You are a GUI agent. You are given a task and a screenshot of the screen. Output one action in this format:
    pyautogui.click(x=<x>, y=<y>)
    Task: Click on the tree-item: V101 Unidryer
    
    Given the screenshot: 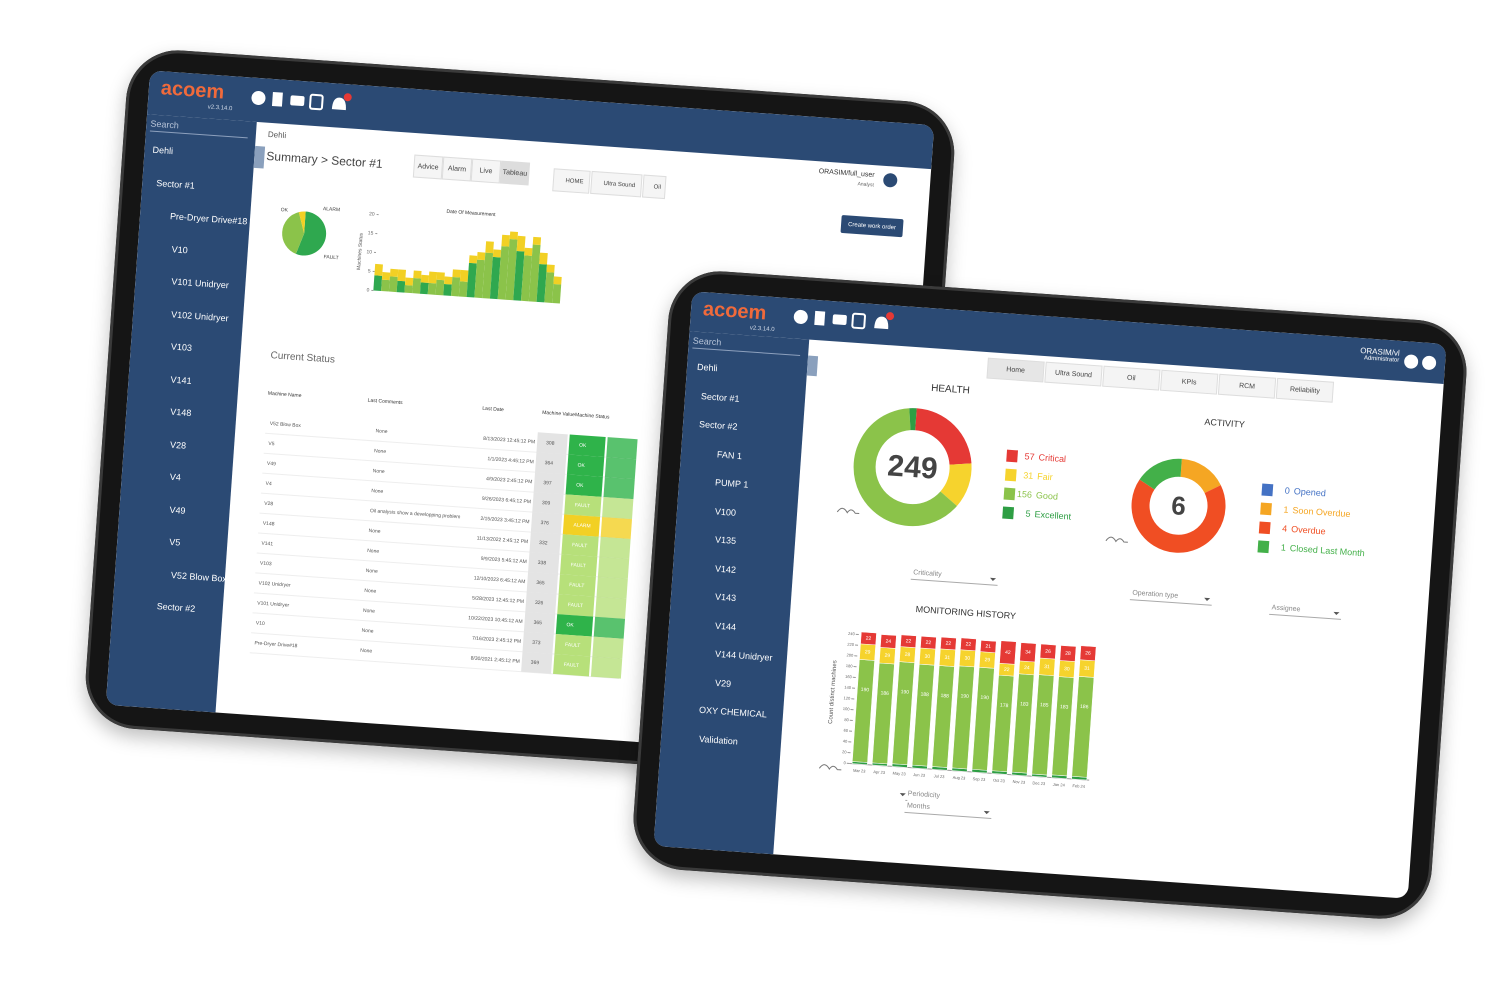 What is the action you would take?
    pyautogui.click(x=200, y=283)
    